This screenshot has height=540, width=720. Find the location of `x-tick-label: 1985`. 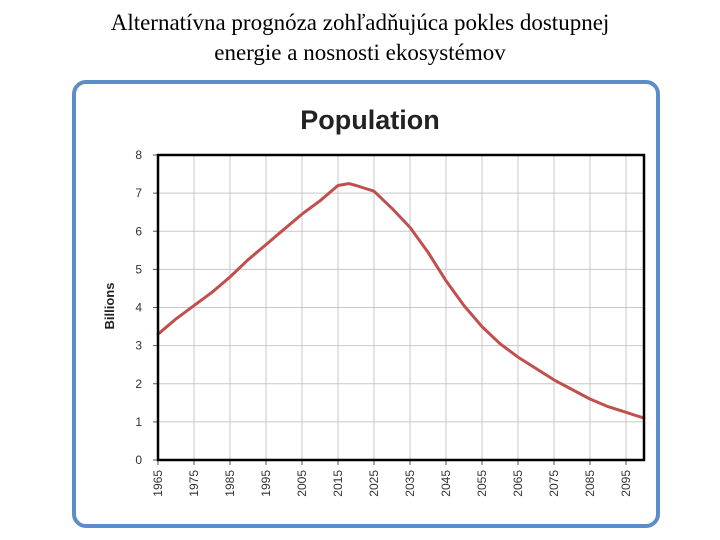

x-tick-label: 1985 is located at coordinates (230, 483).